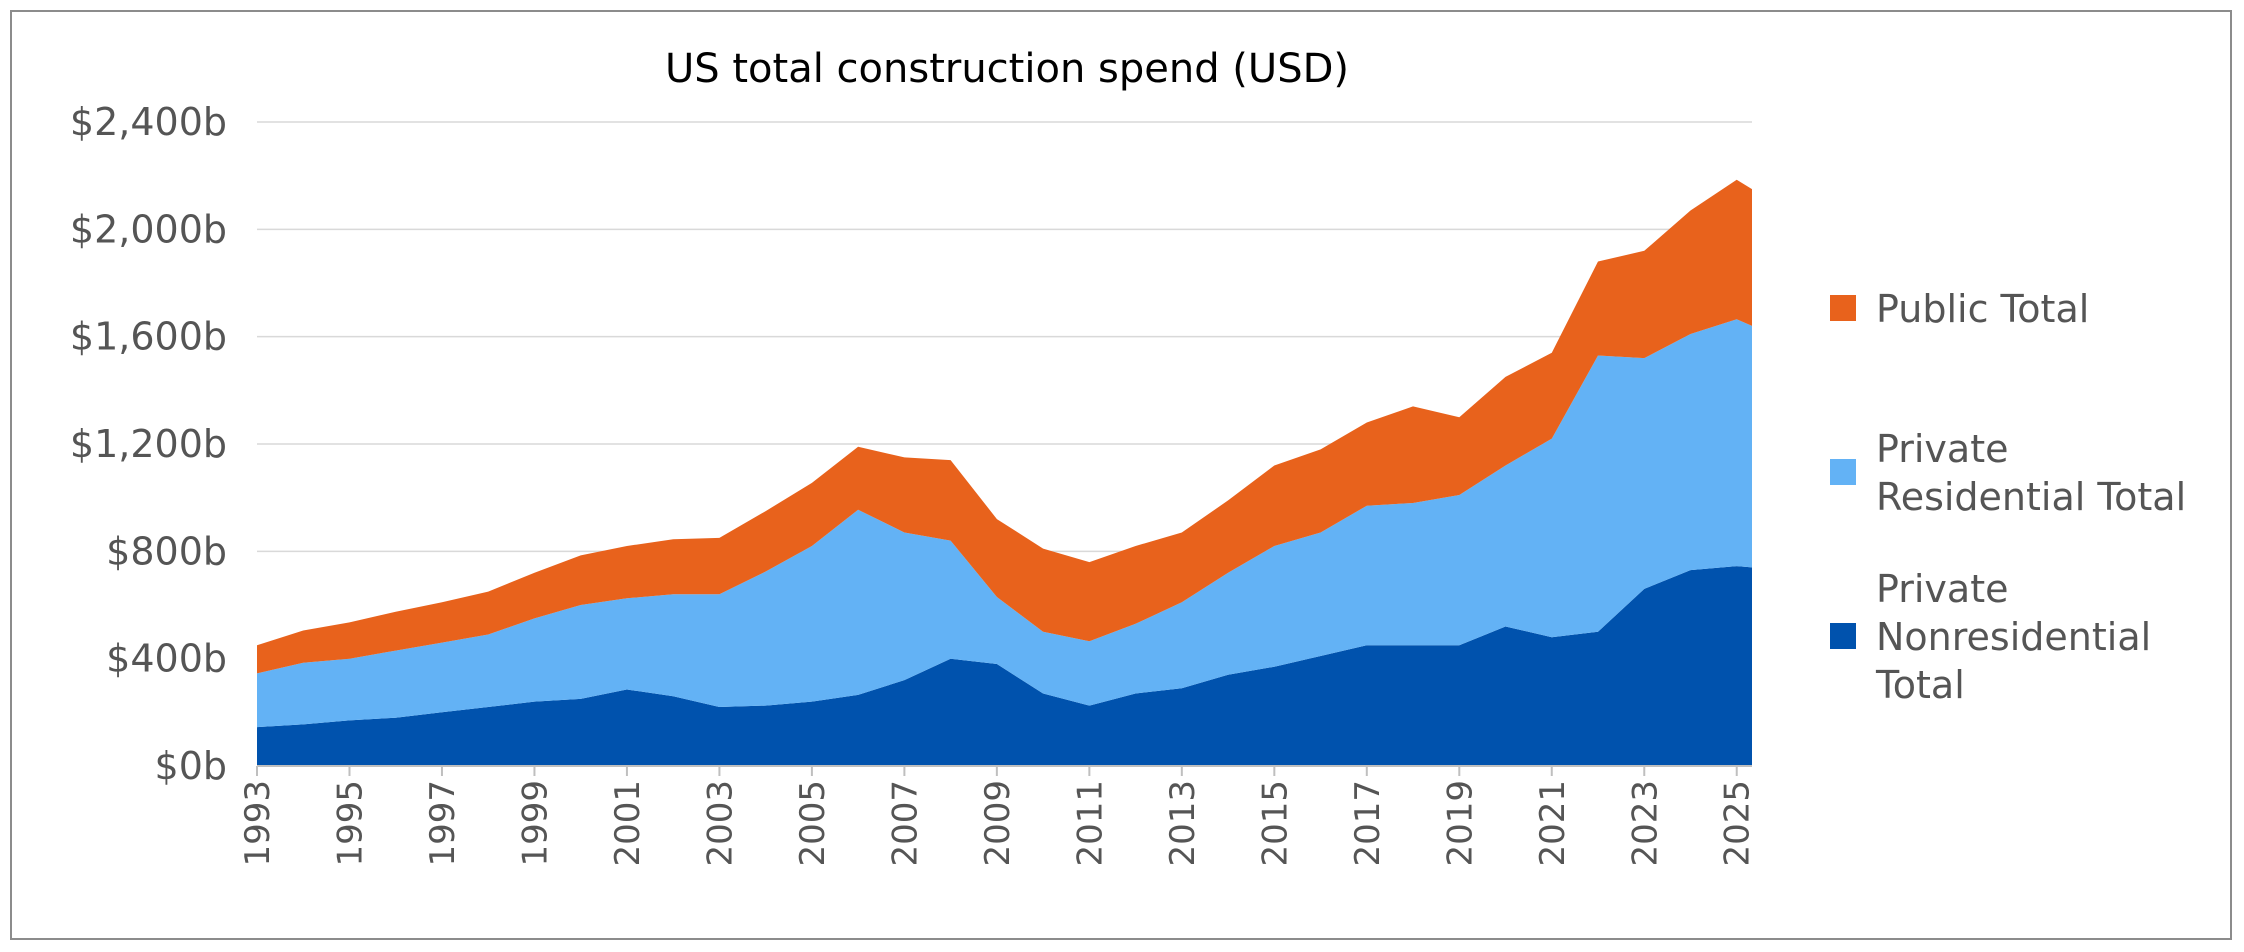  What do you see at coordinates (1645, 823) in the screenshot?
I see `x-tick-label: 2023` at bounding box center [1645, 823].